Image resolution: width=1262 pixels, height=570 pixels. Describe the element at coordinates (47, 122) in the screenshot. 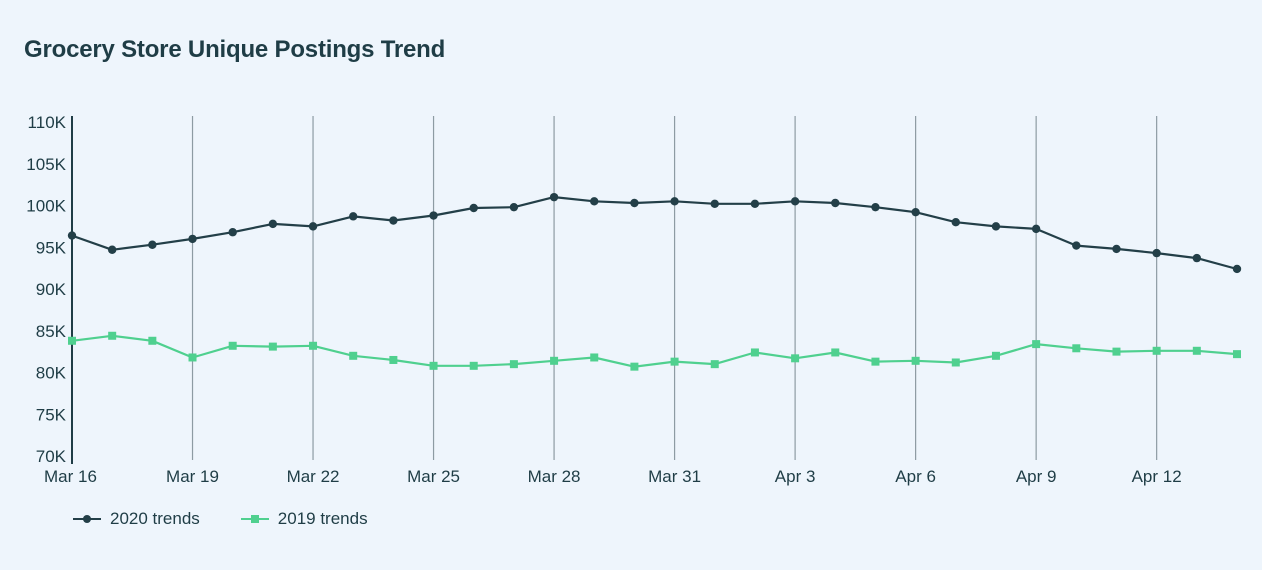

I see `y-tick-label: 110K` at that location.